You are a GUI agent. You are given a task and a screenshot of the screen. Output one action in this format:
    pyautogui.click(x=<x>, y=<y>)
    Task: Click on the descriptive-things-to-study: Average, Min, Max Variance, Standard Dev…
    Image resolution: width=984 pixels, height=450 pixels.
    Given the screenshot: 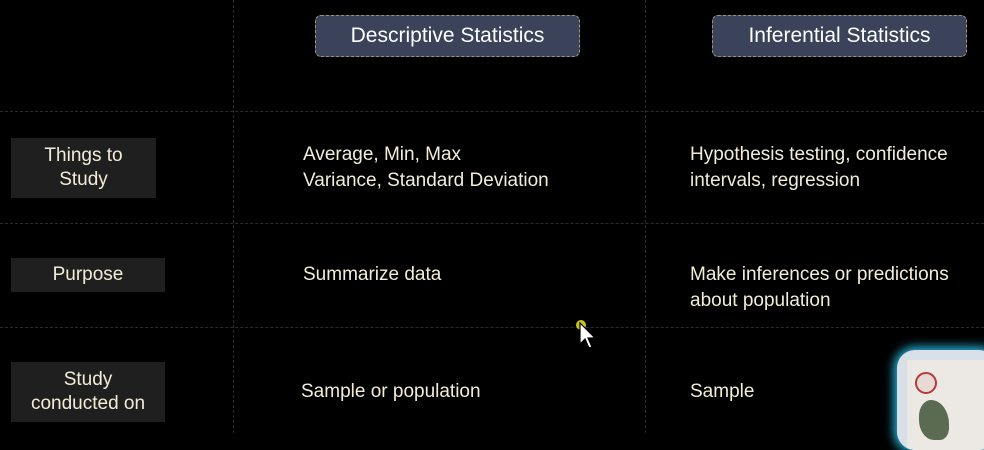 What is the action you would take?
    pyautogui.click(x=426, y=168)
    